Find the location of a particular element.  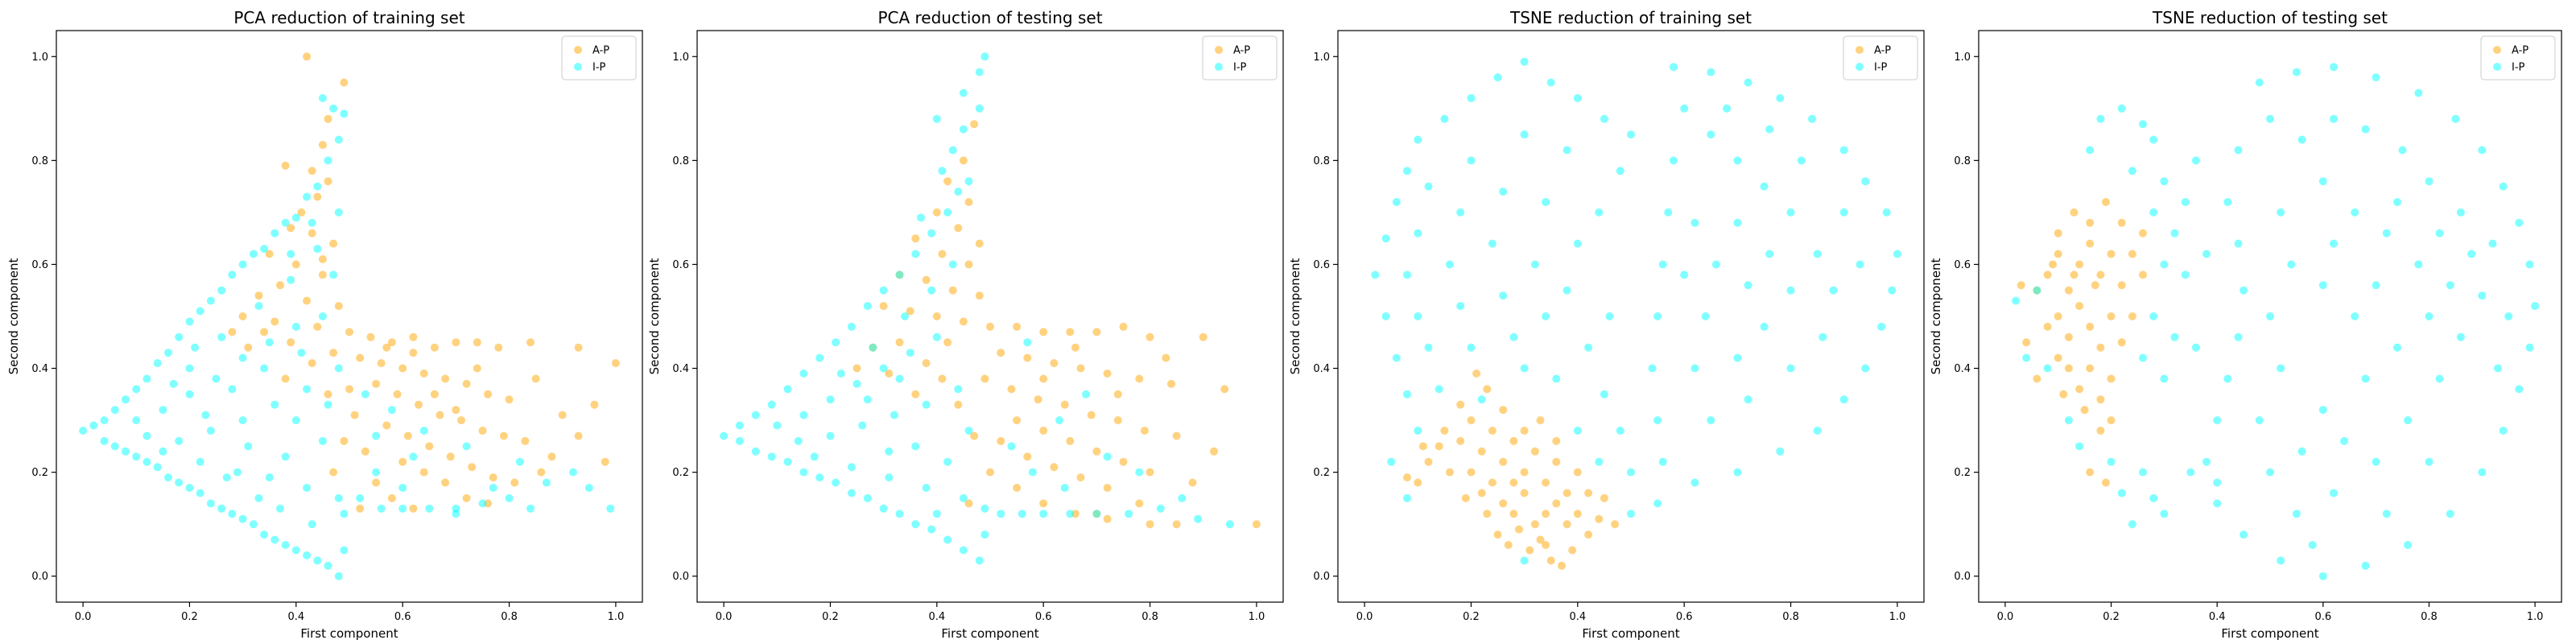

x-tick-label: 0.8 is located at coordinates (1149, 617).